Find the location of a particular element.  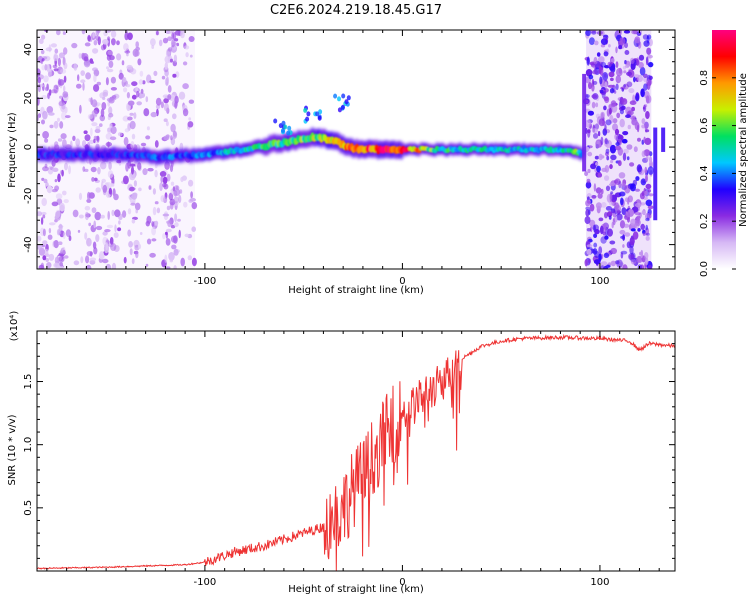

colorbar-label: Normalized spectral amplitude is located at coordinates (743, 150).